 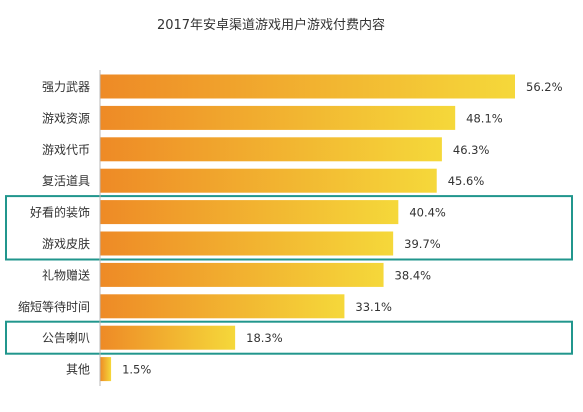 What do you see at coordinates (264, 338) in the screenshot?
I see `value-label-9: 18.3%` at bounding box center [264, 338].